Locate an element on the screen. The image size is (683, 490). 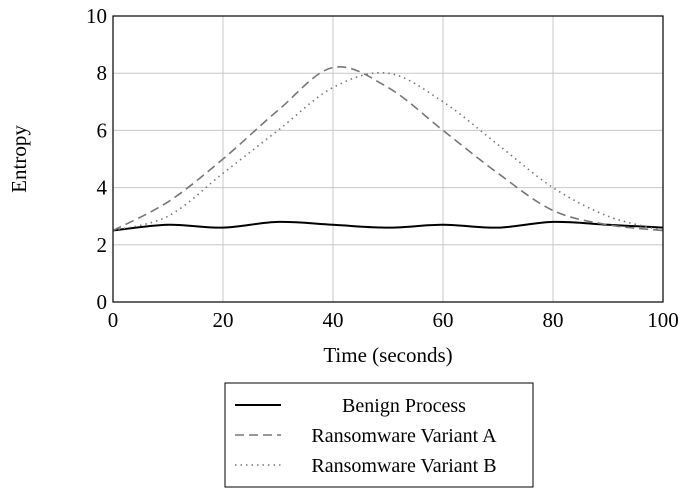
legend-box is located at coordinates (379, 435).